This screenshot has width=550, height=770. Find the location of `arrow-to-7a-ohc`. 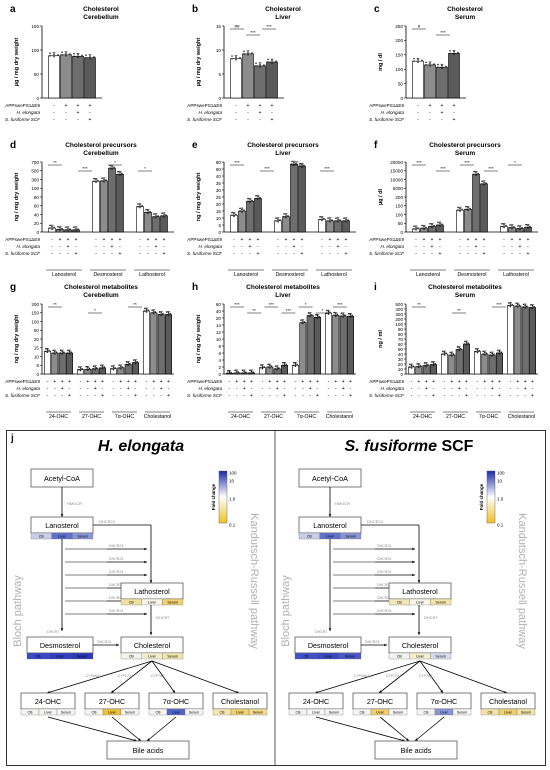

arrow-to-7a-ohc is located at coordinates (431, 677).